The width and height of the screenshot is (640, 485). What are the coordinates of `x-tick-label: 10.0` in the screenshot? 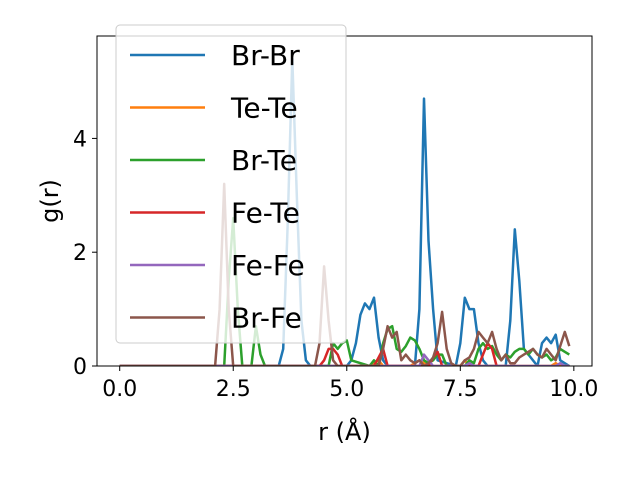 It's located at (573, 389).